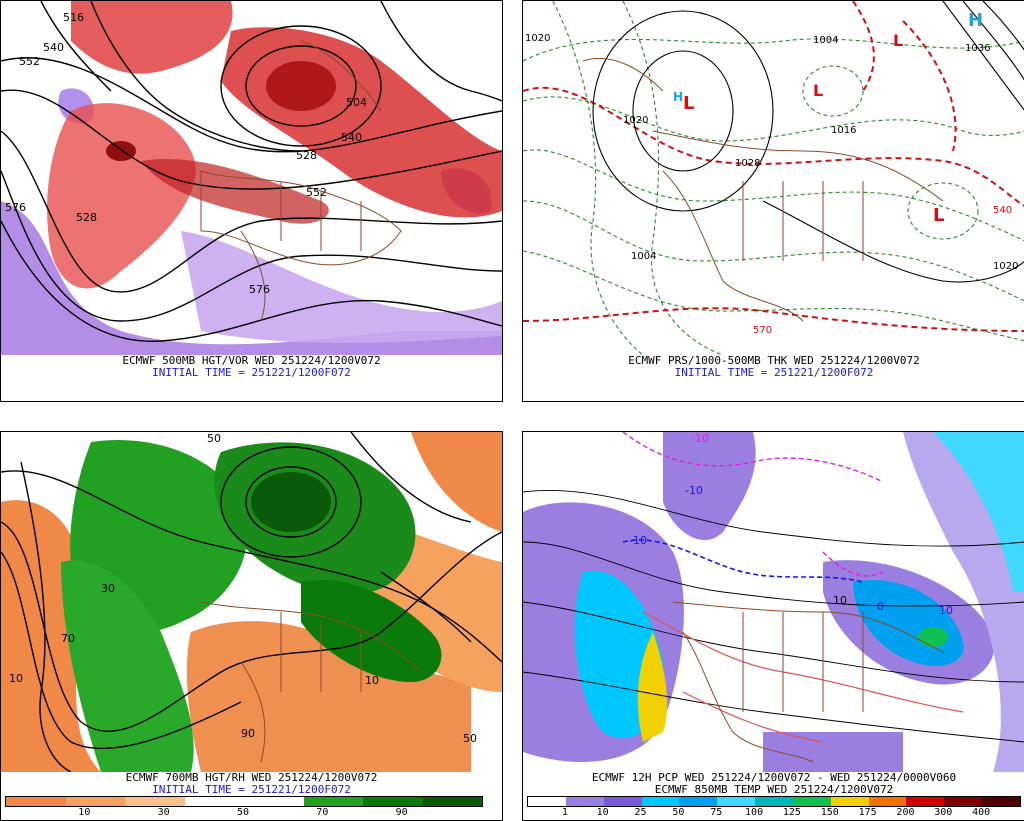 Image resolution: width=1024 pixels, height=821 pixels. I want to click on panel-subtitle: ECMWF 850MB TEMP WED 251224/1200V072, so click(774, 789).